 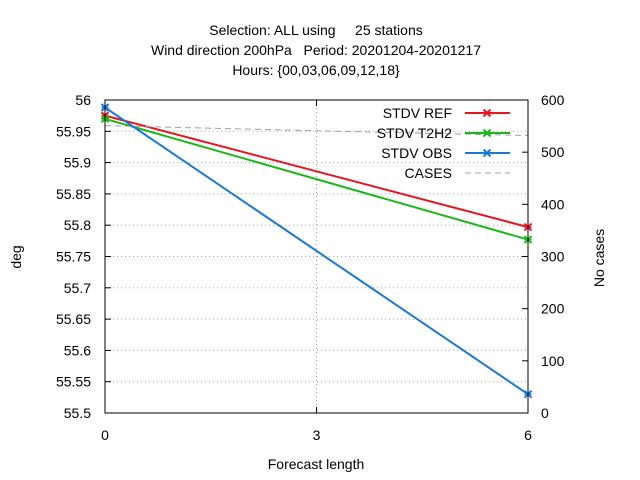 I want to click on y-tick-label: 55.9, so click(x=77, y=163).